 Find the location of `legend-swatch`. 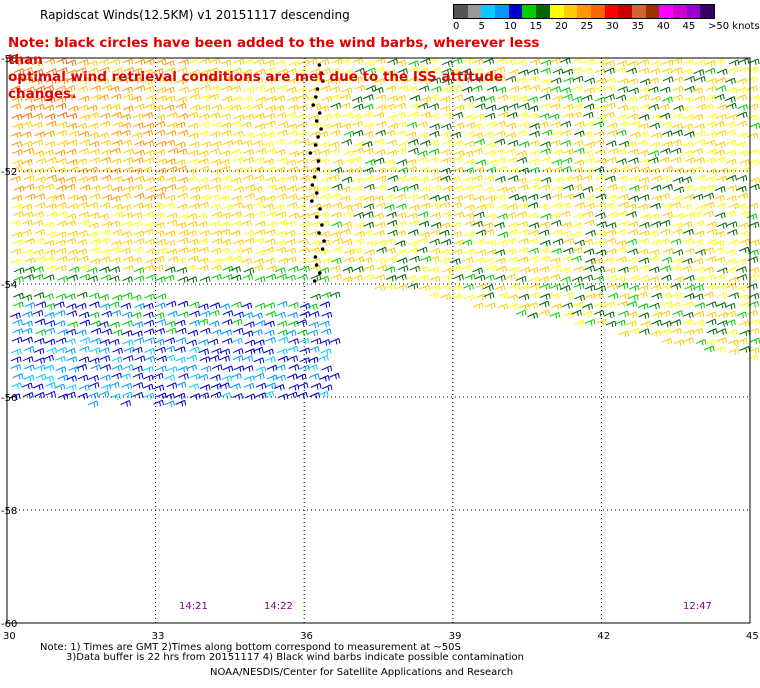

legend-swatch is located at coordinates (680, 11).